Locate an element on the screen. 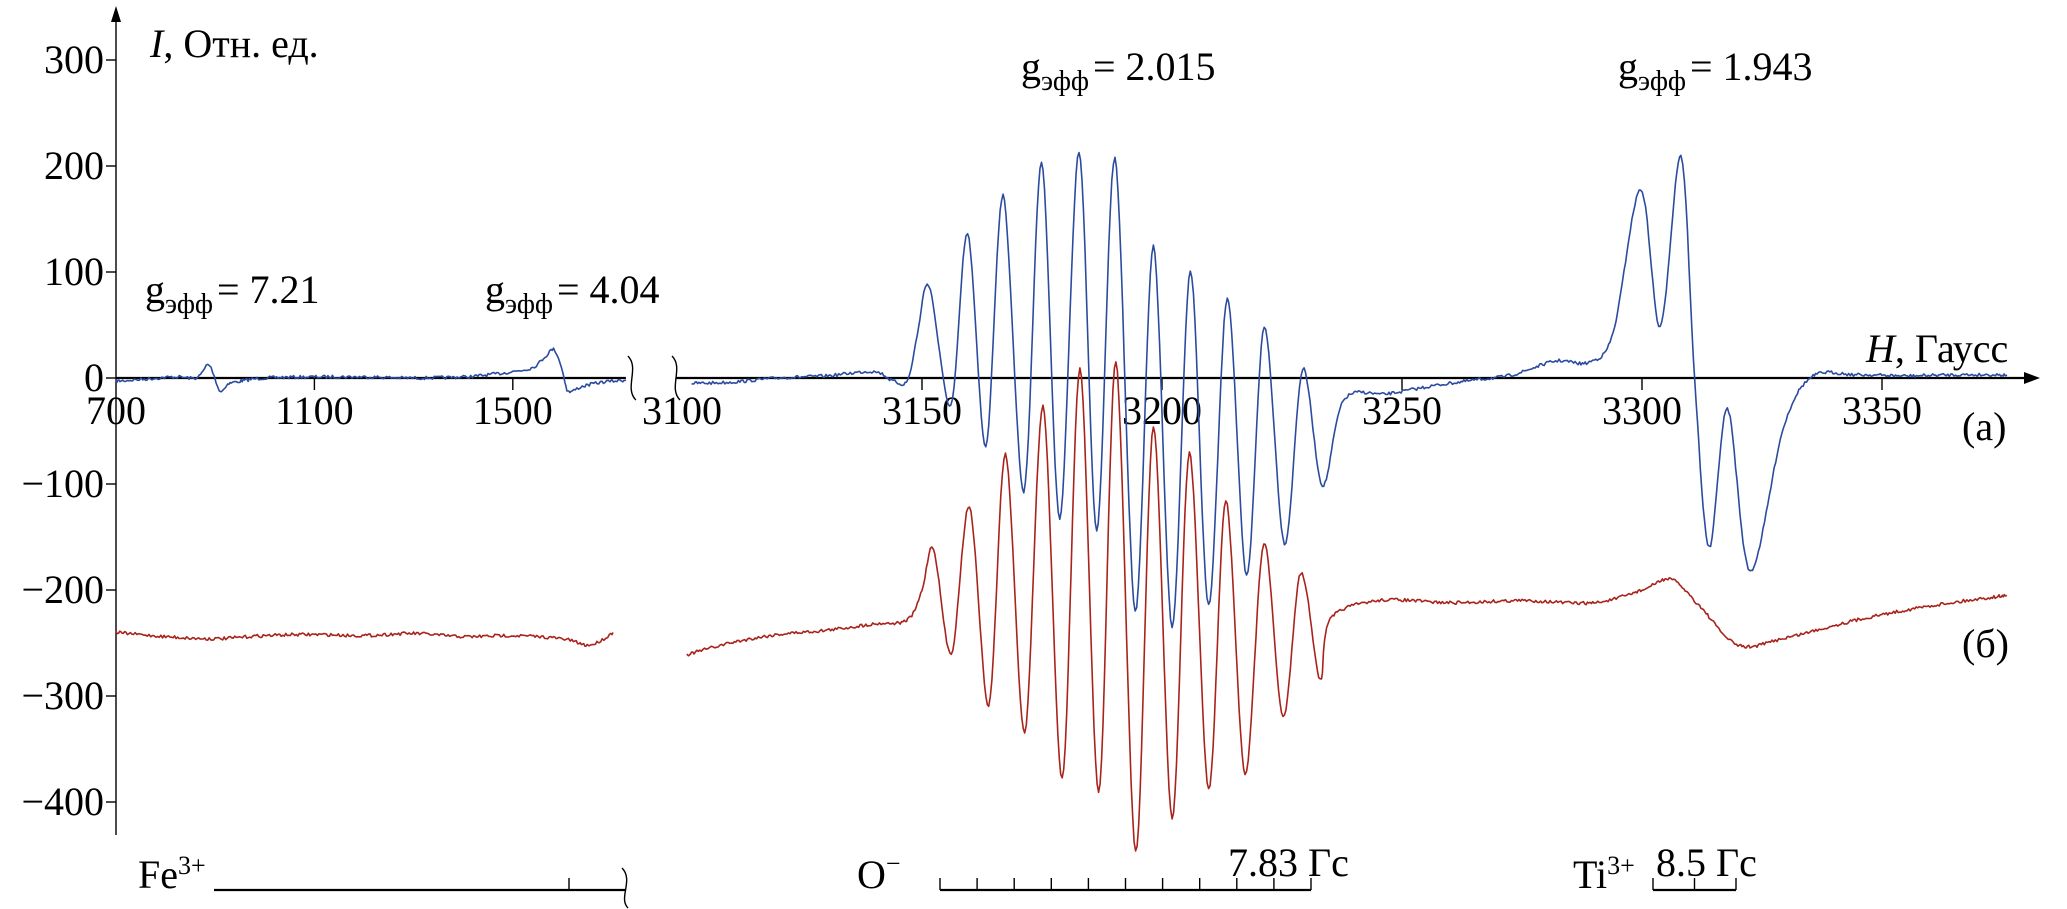 The height and width of the screenshot is (909, 2067). g-value: = 1.943 is located at coordinates (1751, 66).